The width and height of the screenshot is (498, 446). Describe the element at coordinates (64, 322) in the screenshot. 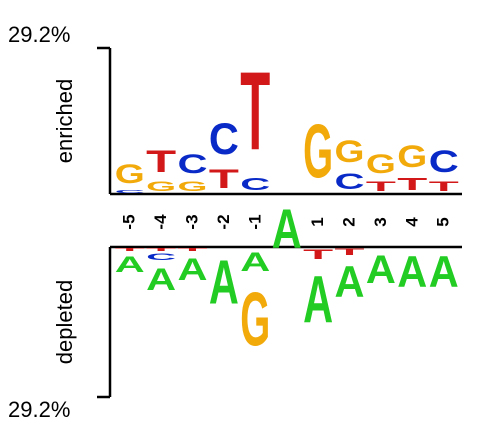

I see `depleted-label: depleted` at that location.